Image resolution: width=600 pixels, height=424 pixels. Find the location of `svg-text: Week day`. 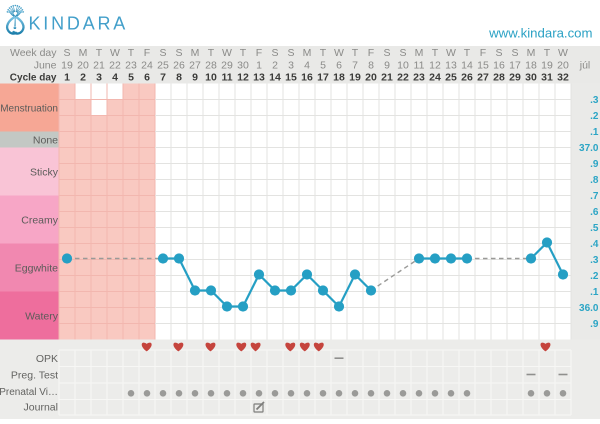

svg-text: Week day is located at coordinates (33, 53).